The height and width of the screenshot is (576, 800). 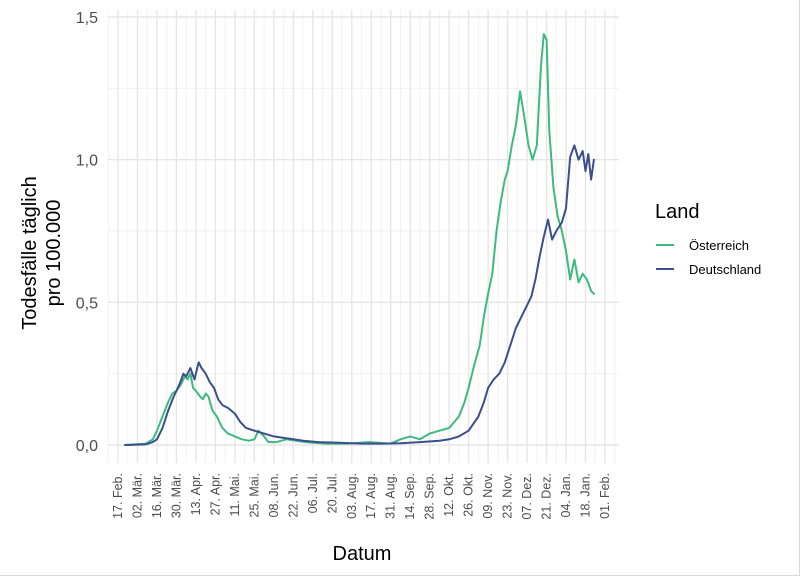 I want to click on x-tick-label: 13. Apr., so click(x=196, y=494).